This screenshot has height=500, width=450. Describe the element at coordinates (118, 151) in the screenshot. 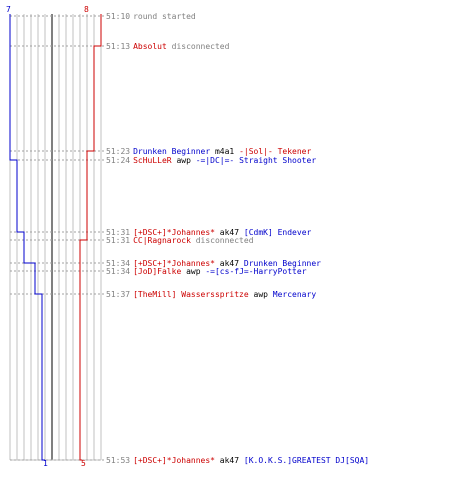

I see `event-time: 51:23` at that location.